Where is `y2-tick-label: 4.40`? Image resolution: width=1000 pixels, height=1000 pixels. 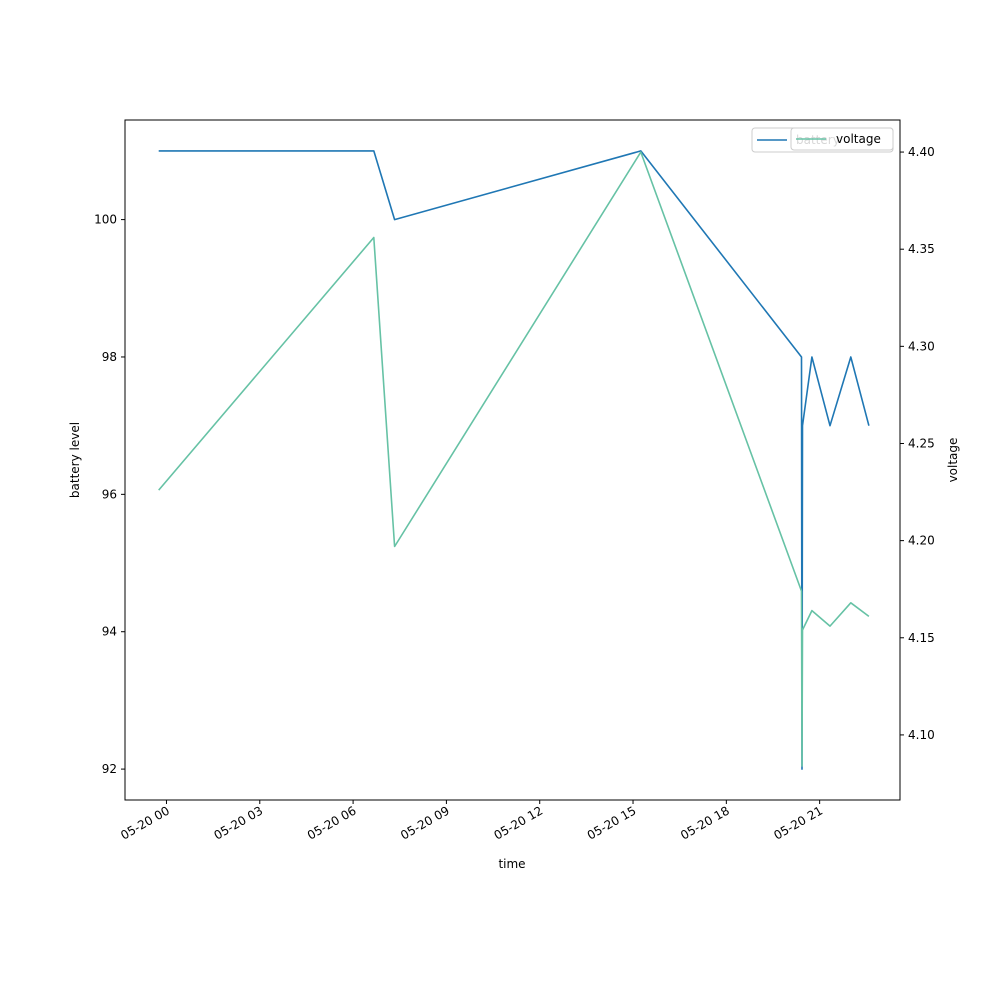 y2-tick-label: 4.40 is located at coordinates (921, 152).